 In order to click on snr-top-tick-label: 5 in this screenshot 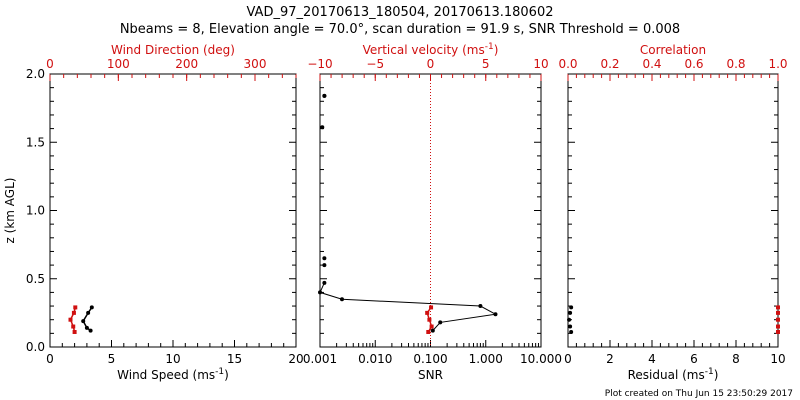, I will do `click(486, 64)`.